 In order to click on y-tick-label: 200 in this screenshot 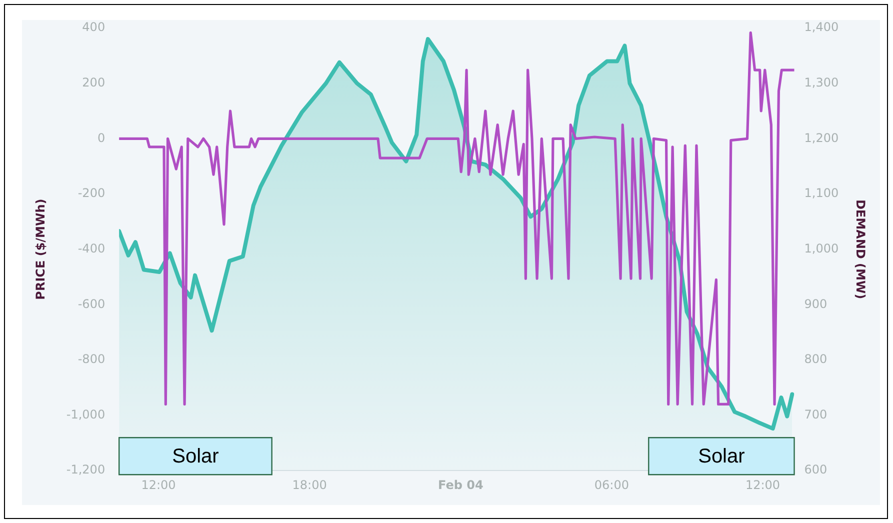, I will do `click(94, 82)`.